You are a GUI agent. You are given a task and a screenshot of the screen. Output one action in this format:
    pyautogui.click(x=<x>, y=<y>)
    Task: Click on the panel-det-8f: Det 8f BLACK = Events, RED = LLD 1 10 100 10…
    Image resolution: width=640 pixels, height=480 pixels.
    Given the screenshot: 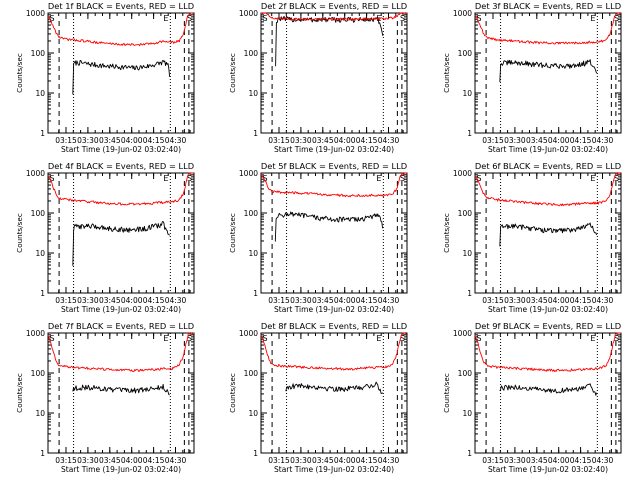 What is the action you would take?
    pyautogui.click(x=318, y=397)
    